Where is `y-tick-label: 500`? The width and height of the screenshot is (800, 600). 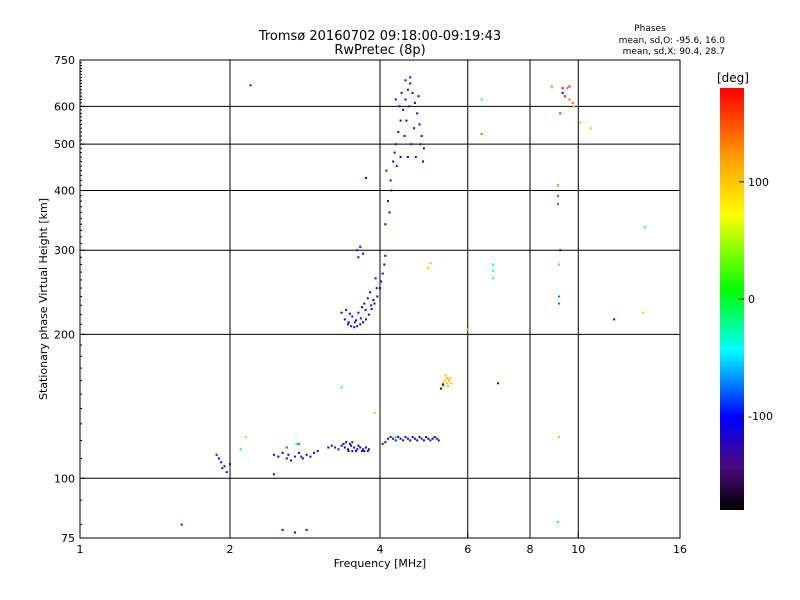
y-tick-label: 500 is located at coordinates (64, 144).